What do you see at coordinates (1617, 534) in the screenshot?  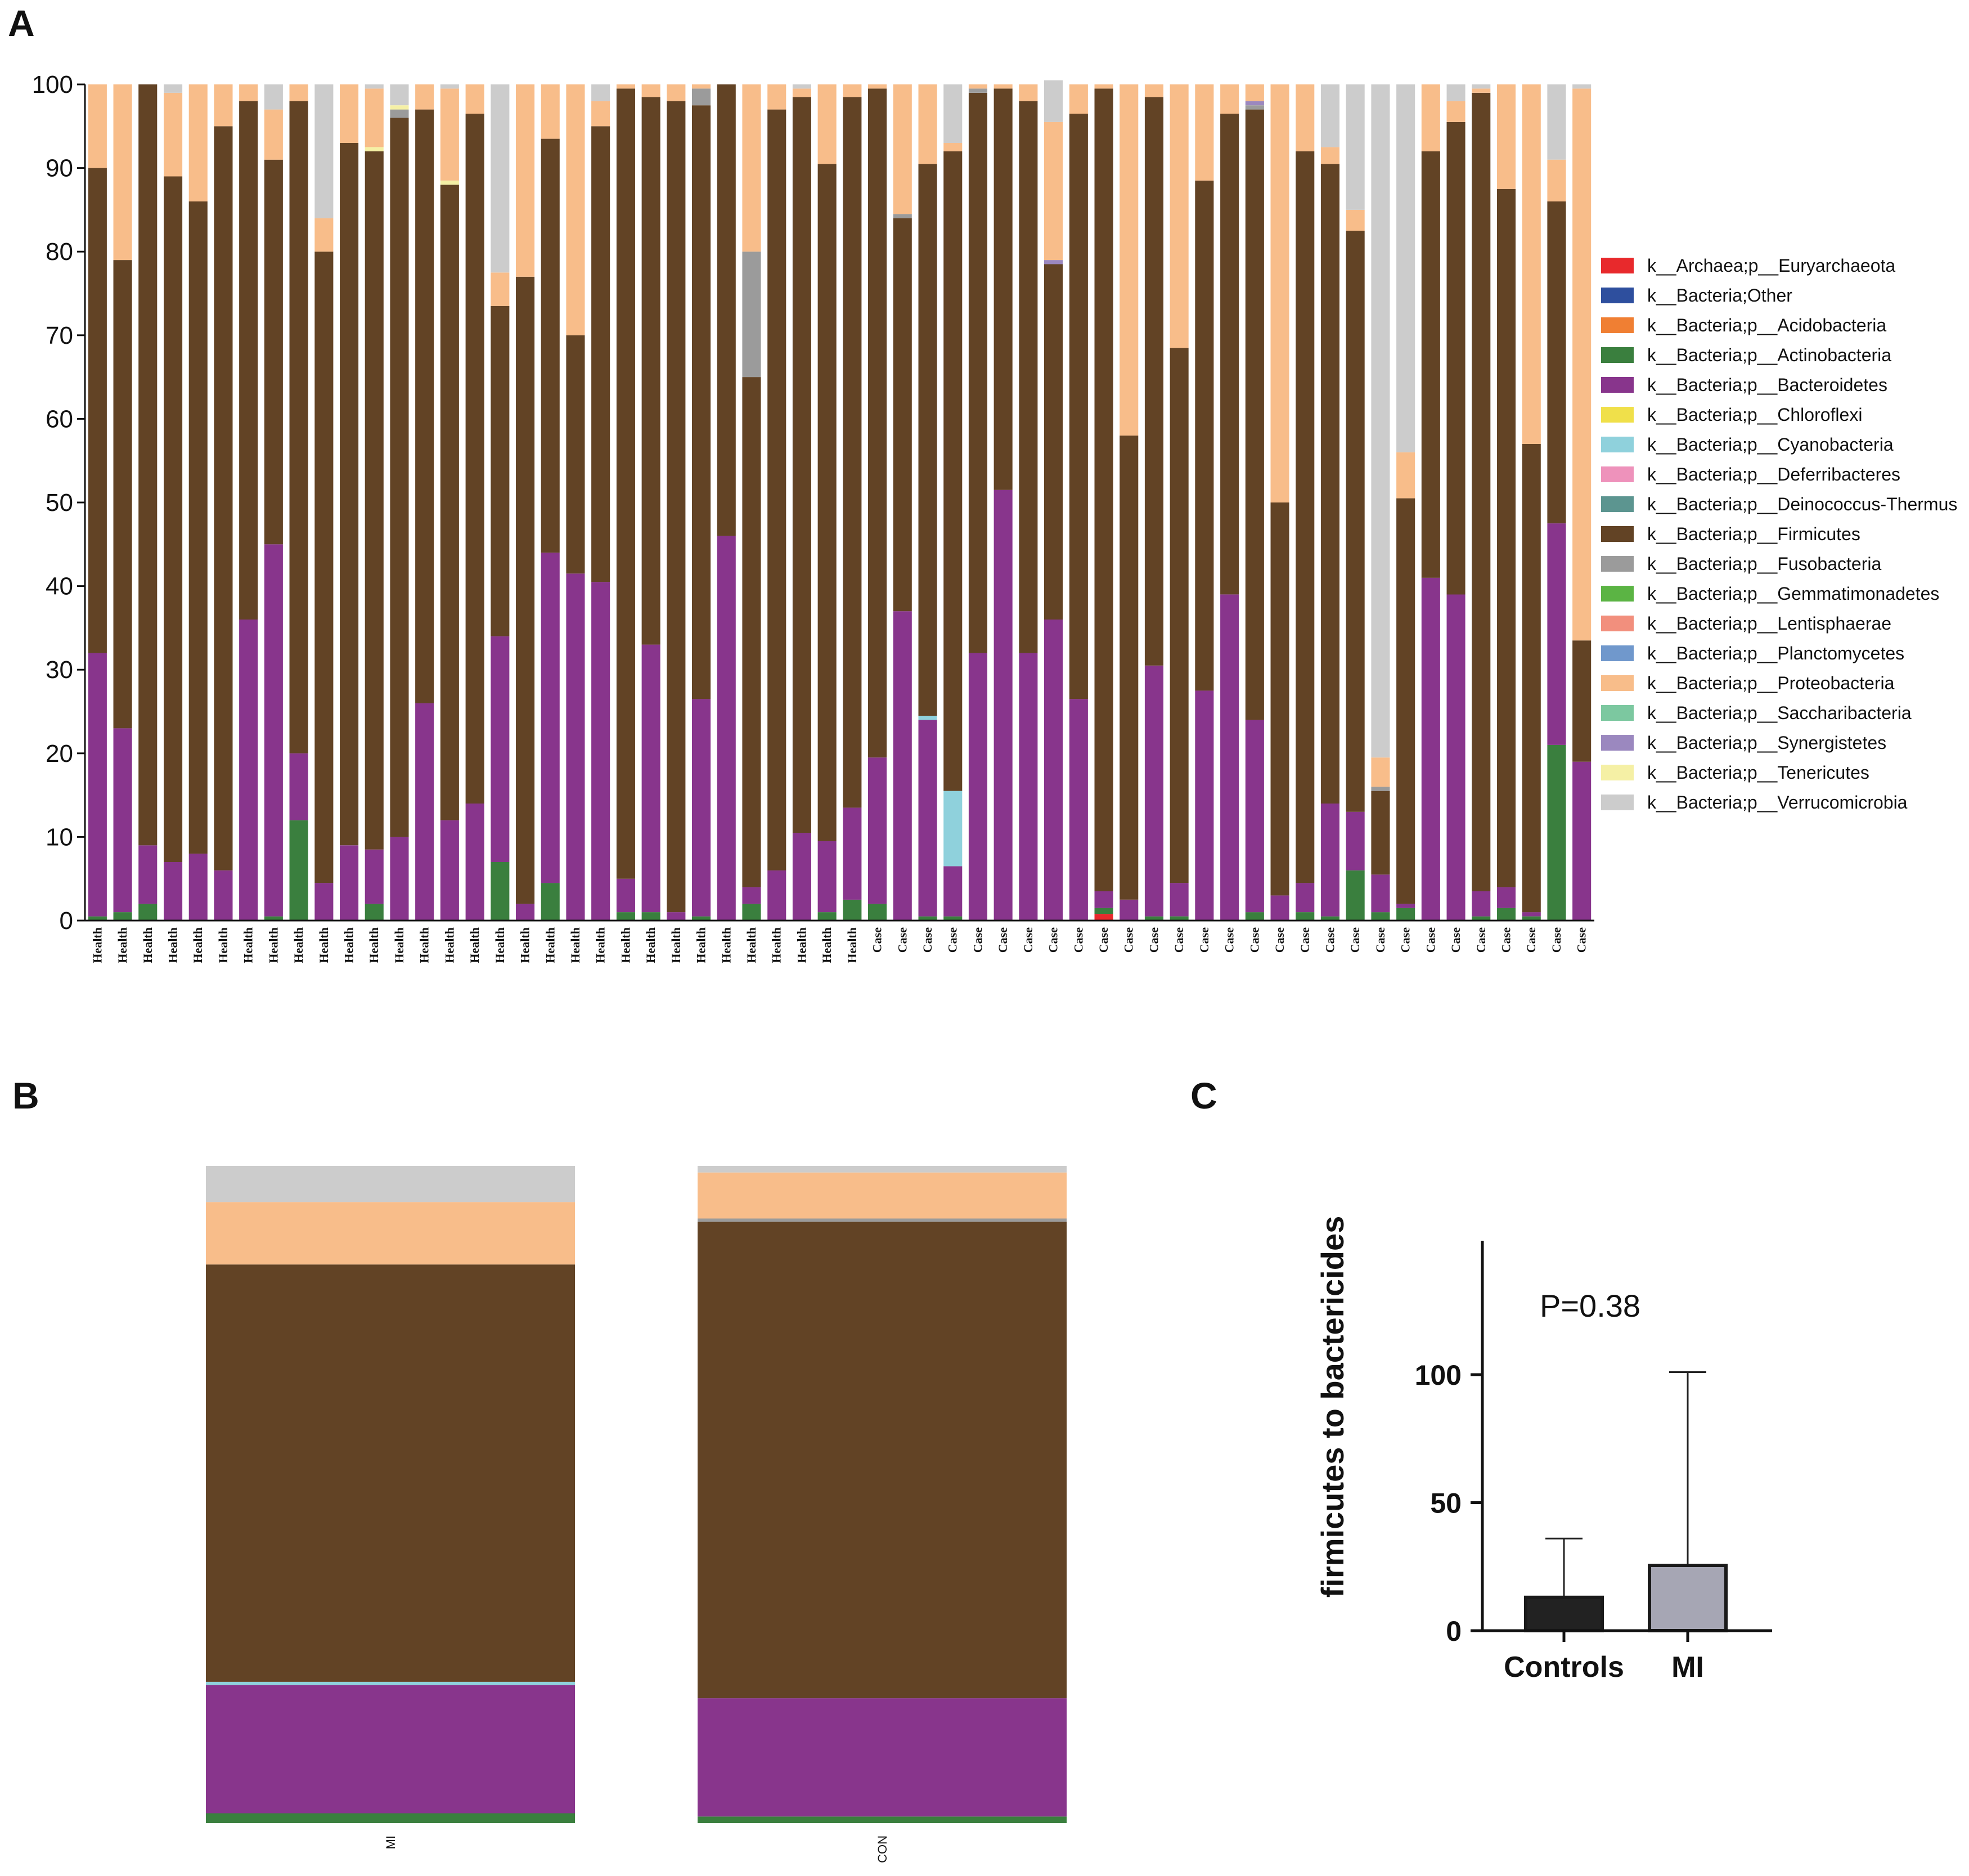 I see `legend-swatch-firmicutes` at bounding box center [1617, 534].